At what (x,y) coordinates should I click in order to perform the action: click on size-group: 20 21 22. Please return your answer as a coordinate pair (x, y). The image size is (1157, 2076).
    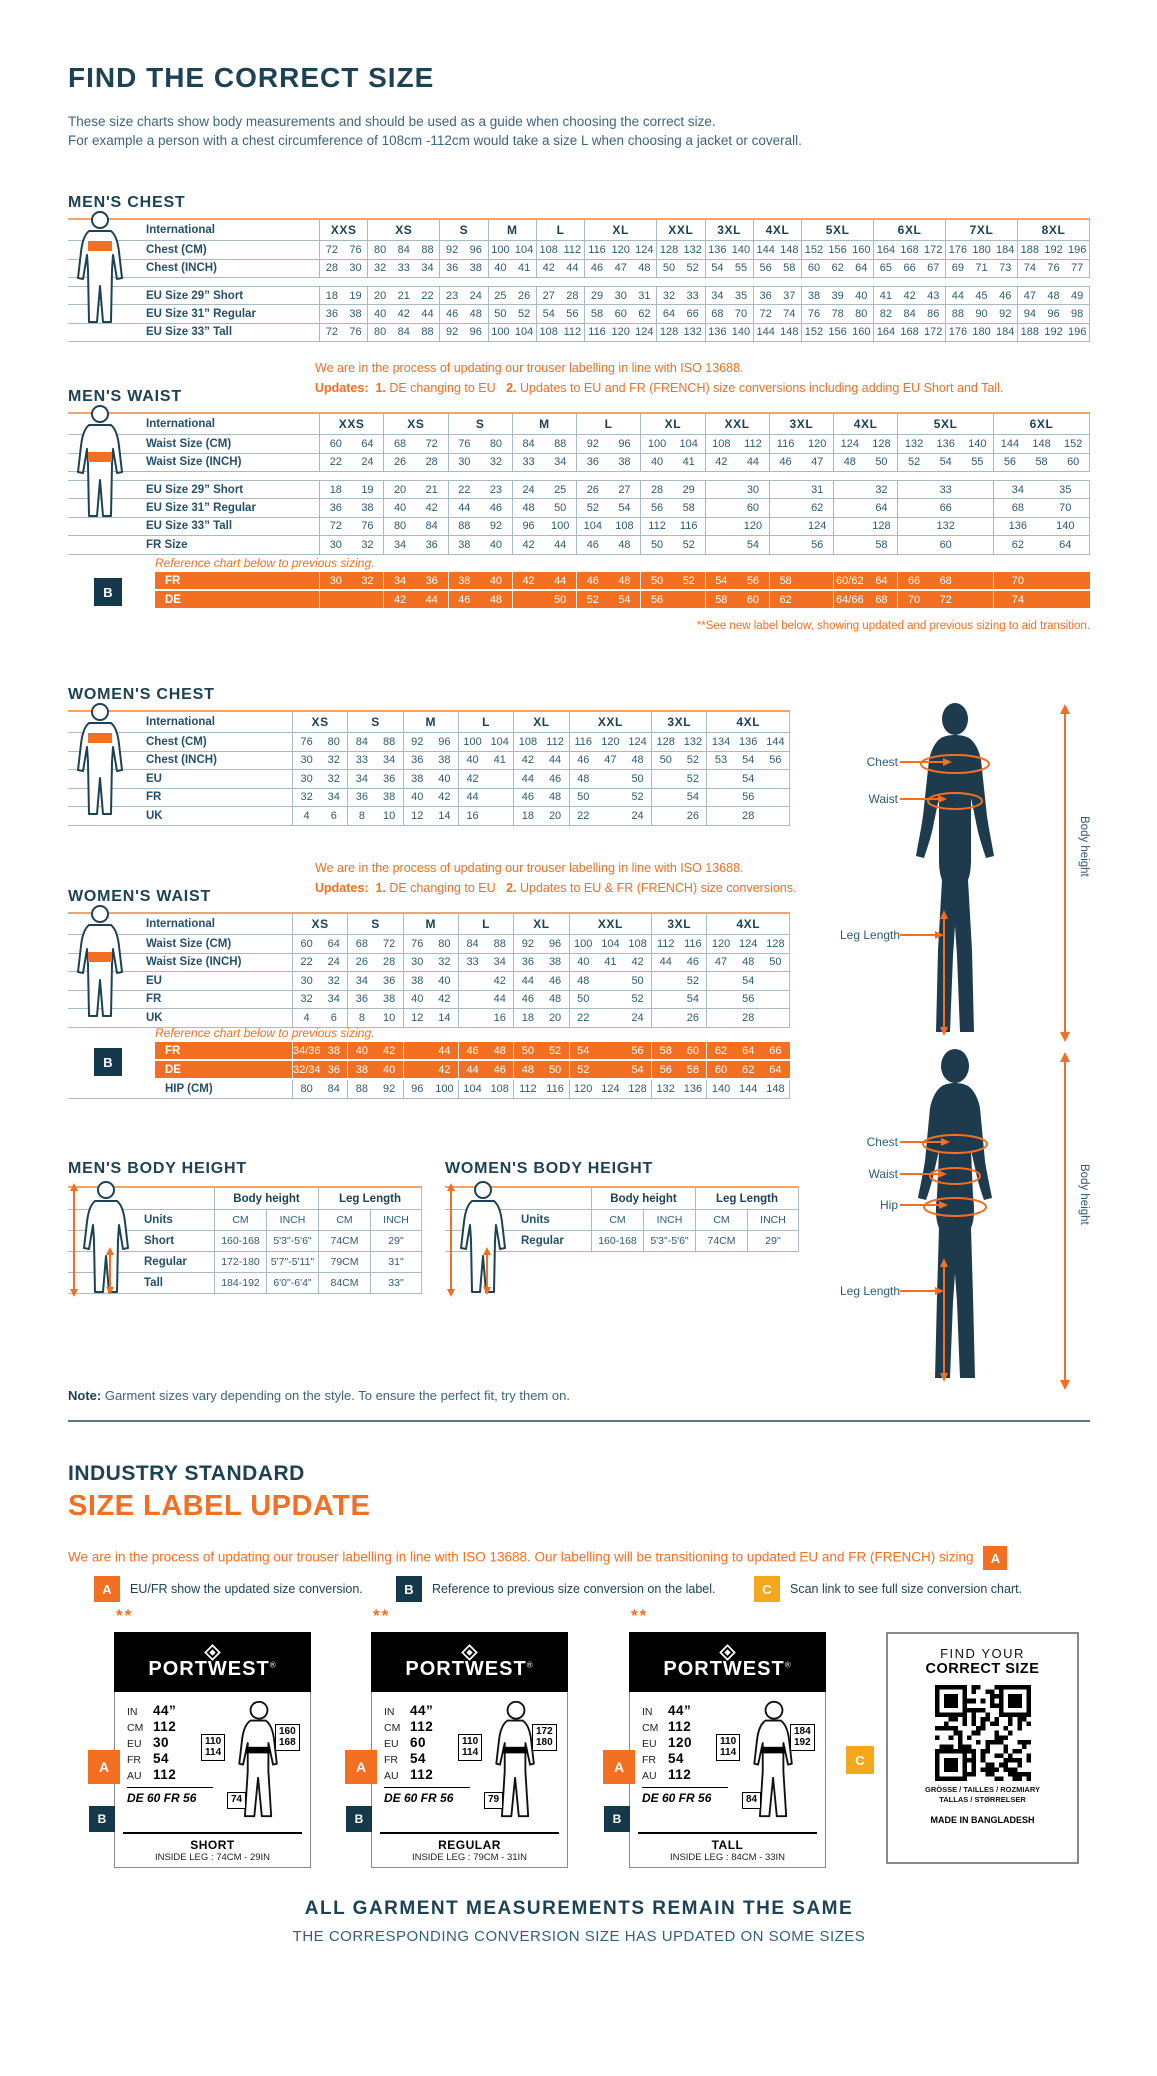
    Looking at the image, I should click on (403, 295).